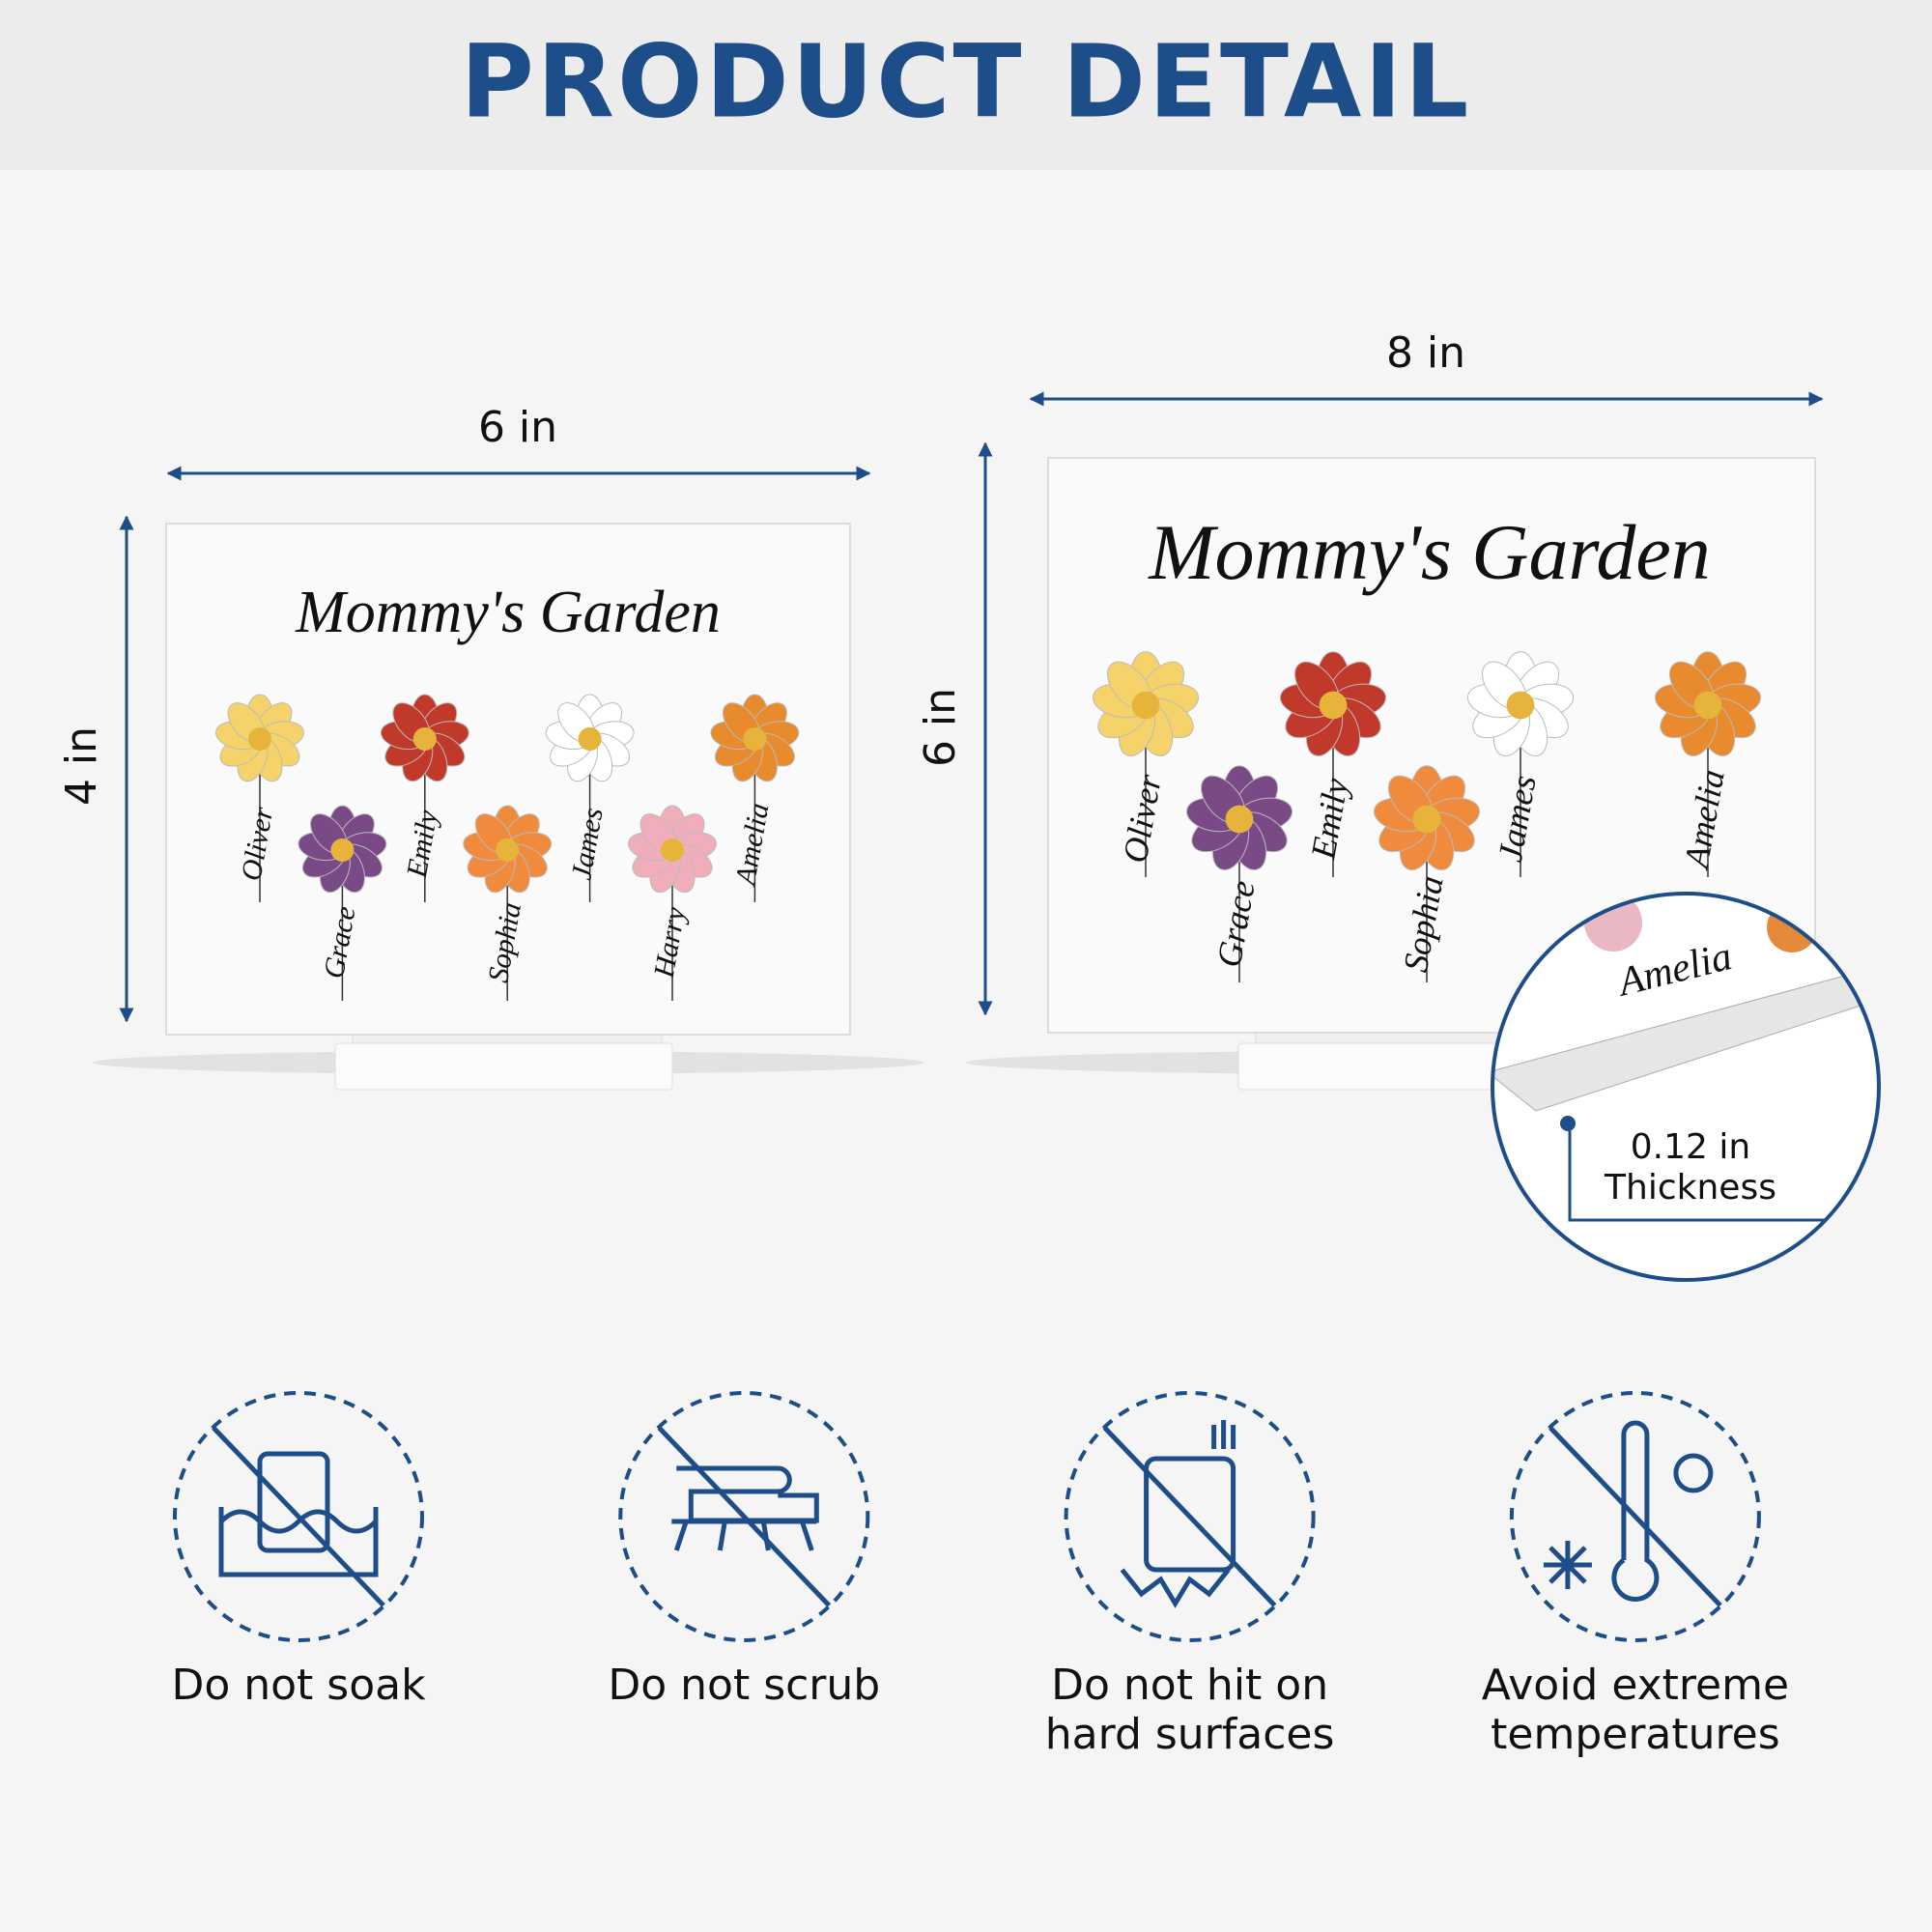 The height and width of the screenshot is (1932, 1932). Describe the element at coordinates (1685, 1043) in the screenshot. I see `edge` at that location.